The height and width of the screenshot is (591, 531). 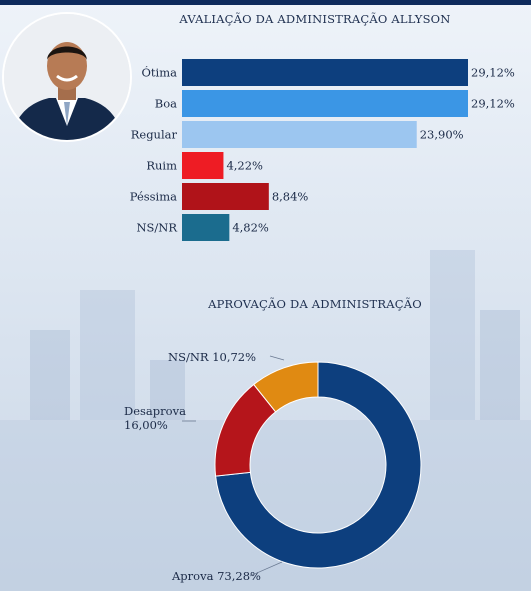 I want to click on bar-category-label: Ruim, so click(x=161, y=166).